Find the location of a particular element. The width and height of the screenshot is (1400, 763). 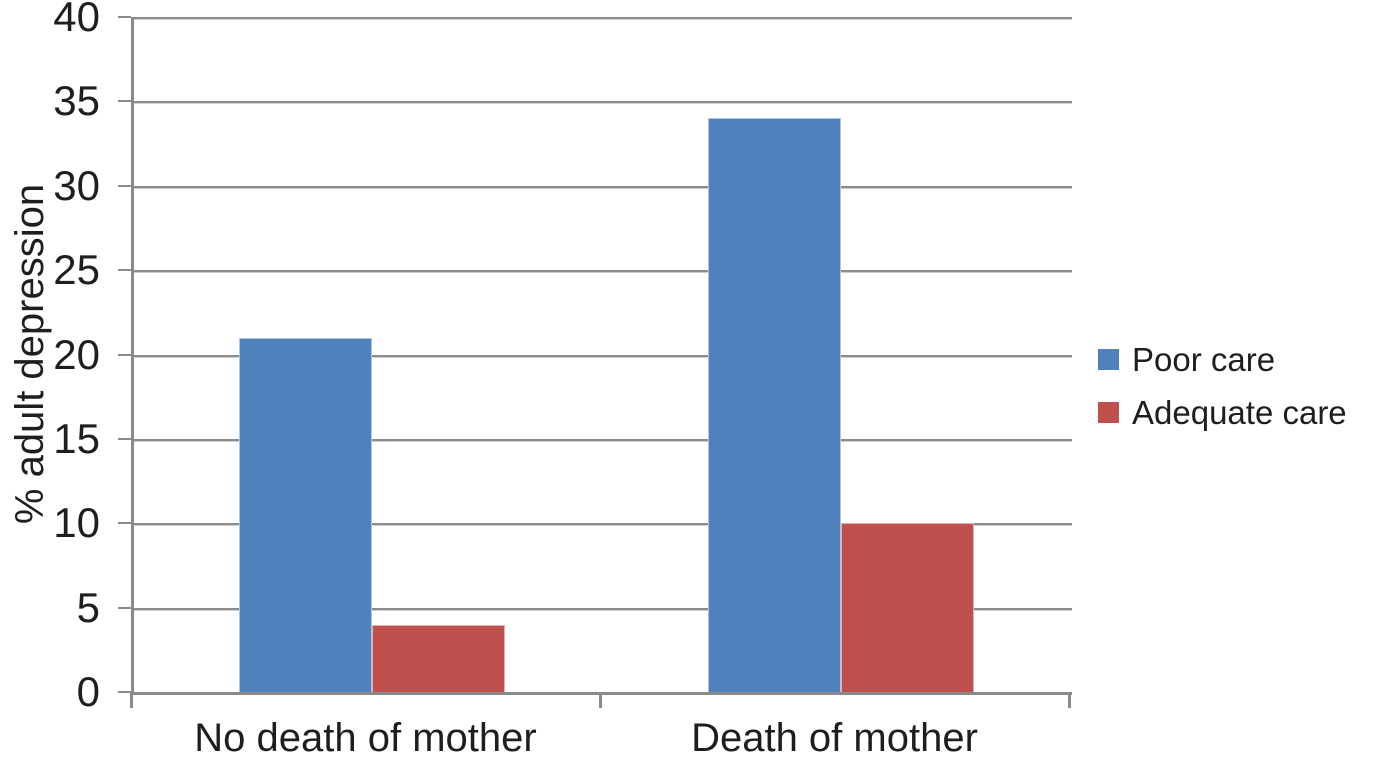

y-tick-label-40: 40 is located at coordinates (76, 20).